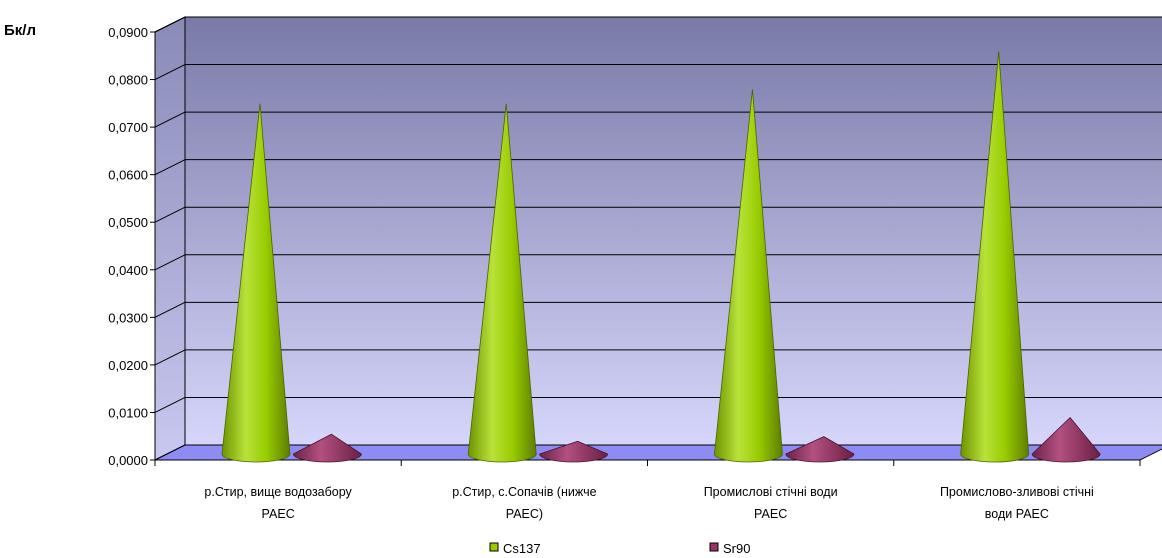 This screenshot has height=558, width=1162. What do you see at coordinates (128, 270) in the screenshot?
I see `y-tick-label: 0,0400` at bounding box center [128, 270].